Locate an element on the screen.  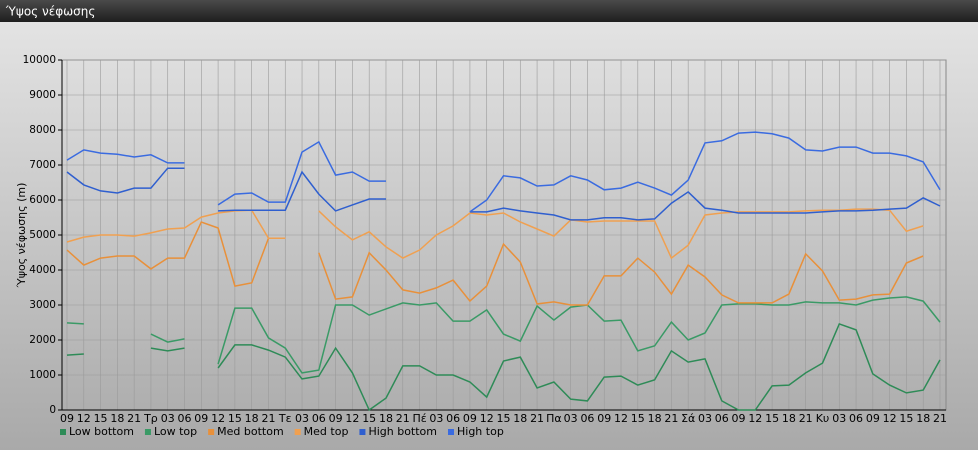
y-axis-label: Ύψος νέφωσης (m) is located at coordinates (21, 236).